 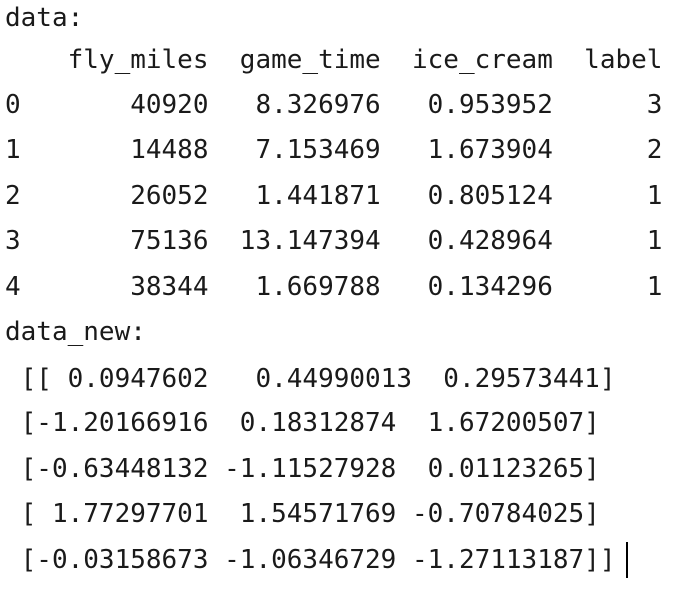 I want to click on array-row: [-0.03158673 -1.06346729 -1.27113187]], so click(x=310, y=560).